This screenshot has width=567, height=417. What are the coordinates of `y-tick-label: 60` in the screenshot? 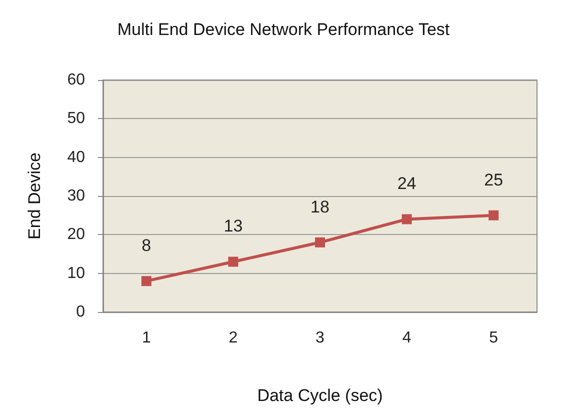 It's located at (76, 80).